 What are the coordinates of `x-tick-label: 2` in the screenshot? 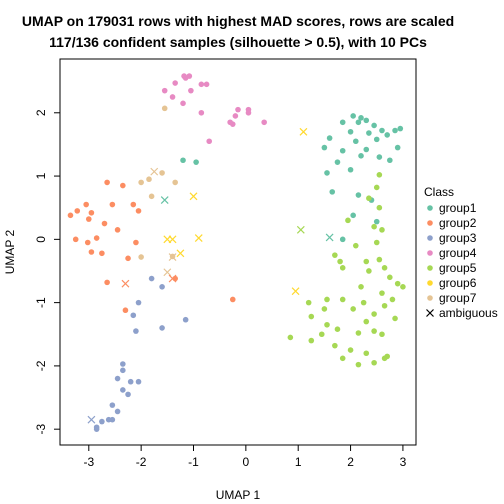 It's located at (350, 462).